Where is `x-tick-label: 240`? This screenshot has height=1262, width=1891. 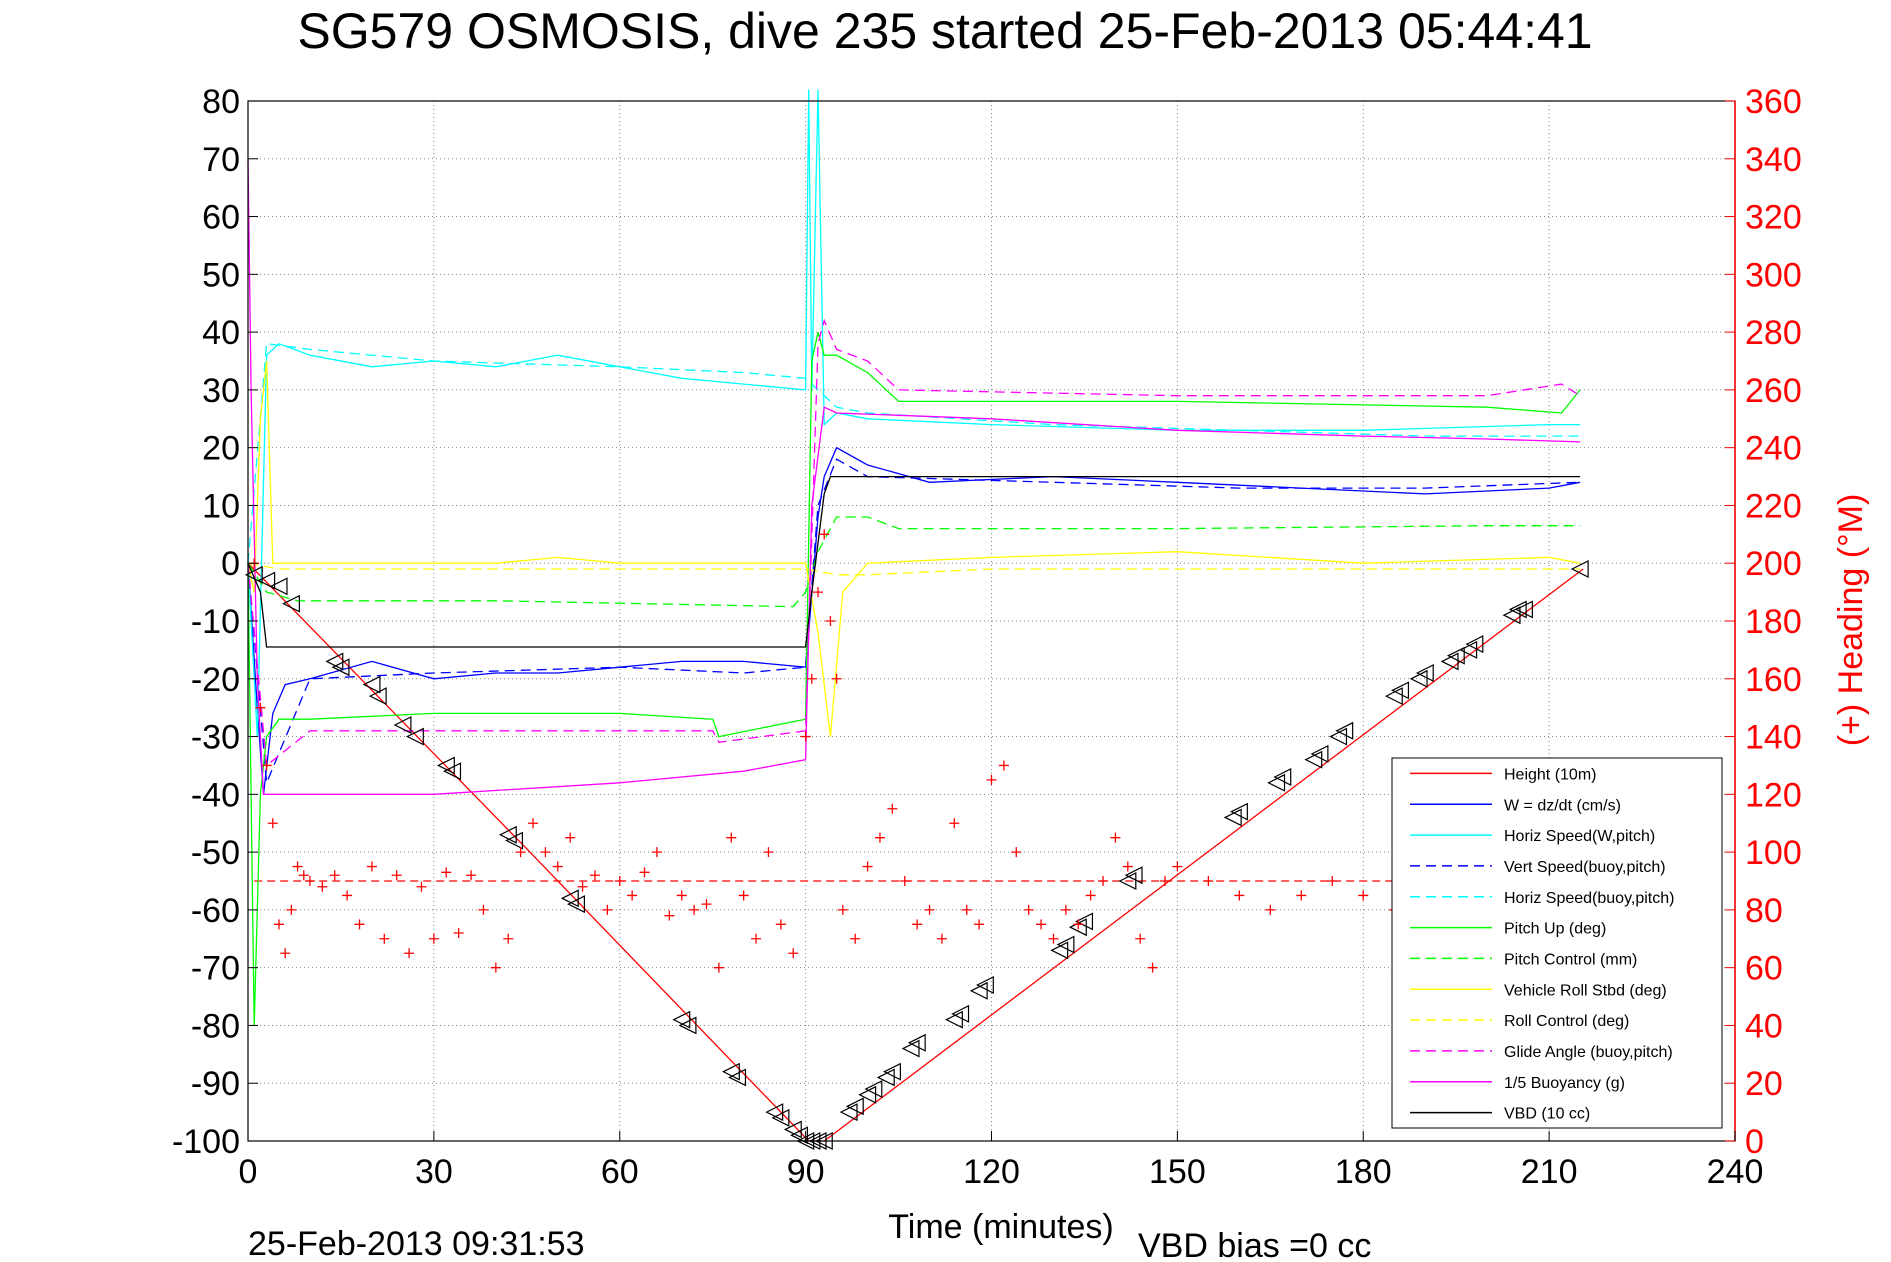
x-tick-label: 240 is located at coordinates (1735, 1172).